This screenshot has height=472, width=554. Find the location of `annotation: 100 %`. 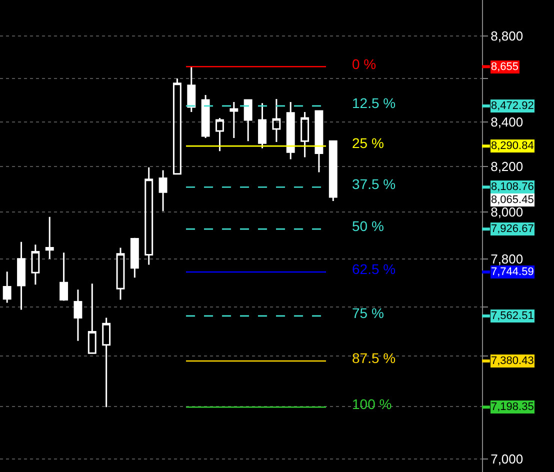

annotation: 100 % is located at coordinates (372, 404).